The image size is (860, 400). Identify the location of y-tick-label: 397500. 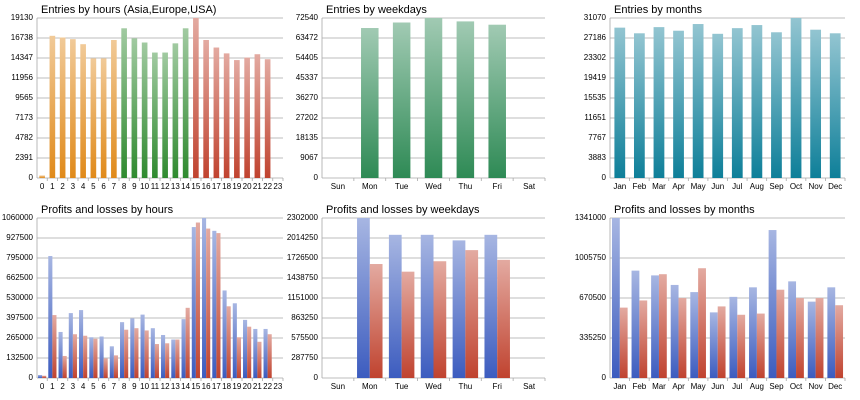
(19, 317).